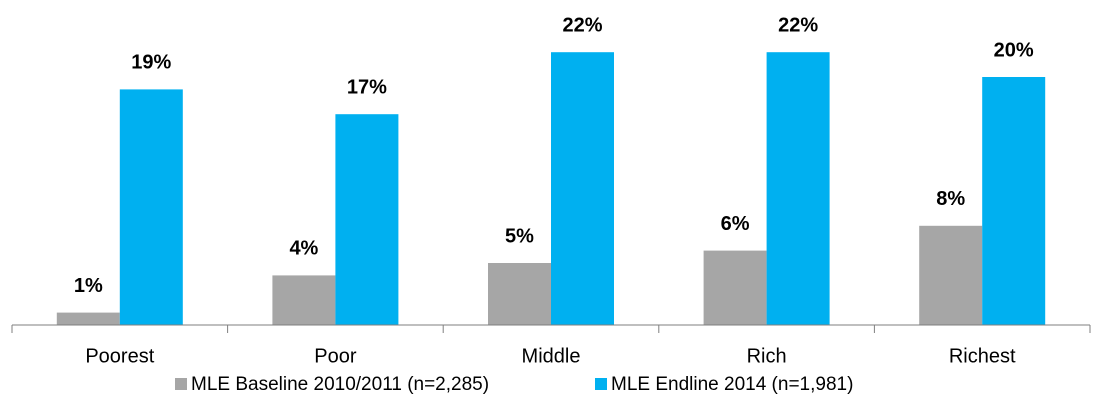  I want to click on data-label: 4%, so click(303, 249).